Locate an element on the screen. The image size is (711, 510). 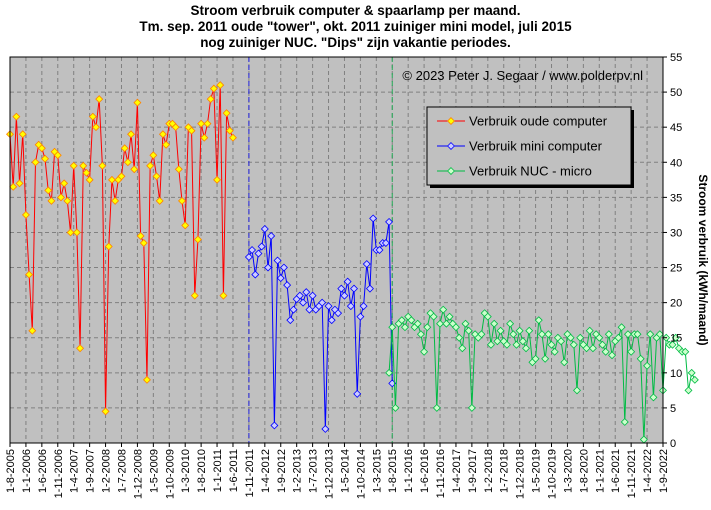
x-tick-label: 1-11-2006 is located at coordinates (59, 473).